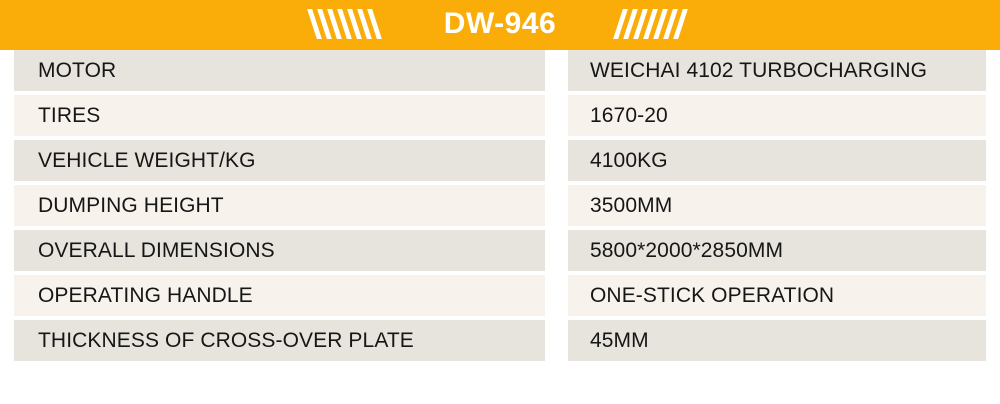 This screenshot has width=1000, height=404. Describe the element at coordinates (777, 115) in the screenshot. I see `spec-value: 1670-20` at that location.